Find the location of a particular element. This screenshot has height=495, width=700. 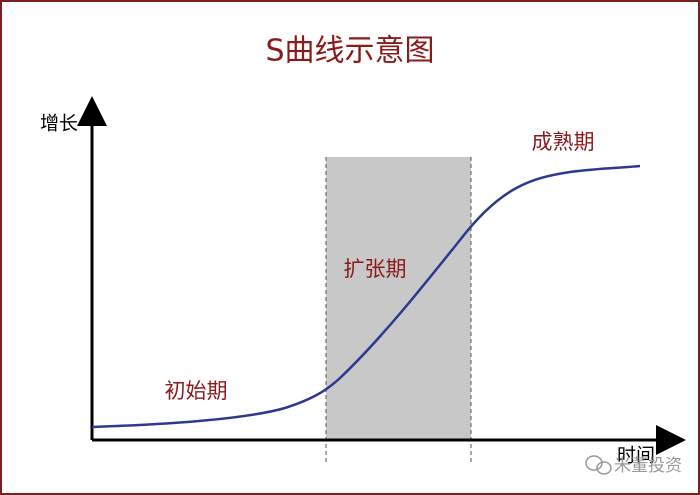

title: S曲线示意图 is located at coordinates (349, 51).